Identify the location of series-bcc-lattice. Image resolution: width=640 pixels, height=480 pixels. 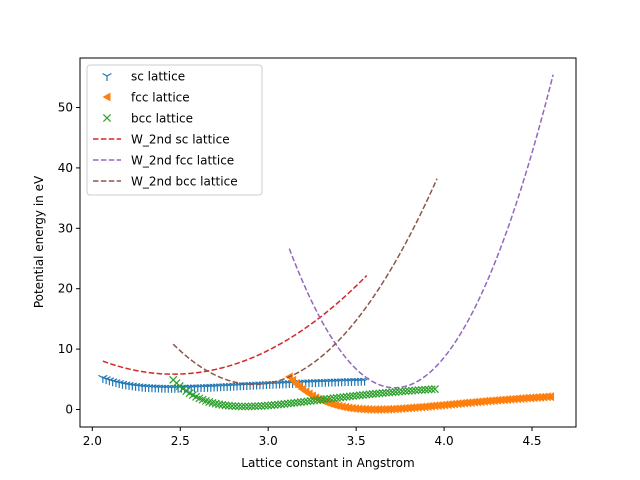
(304, 393).